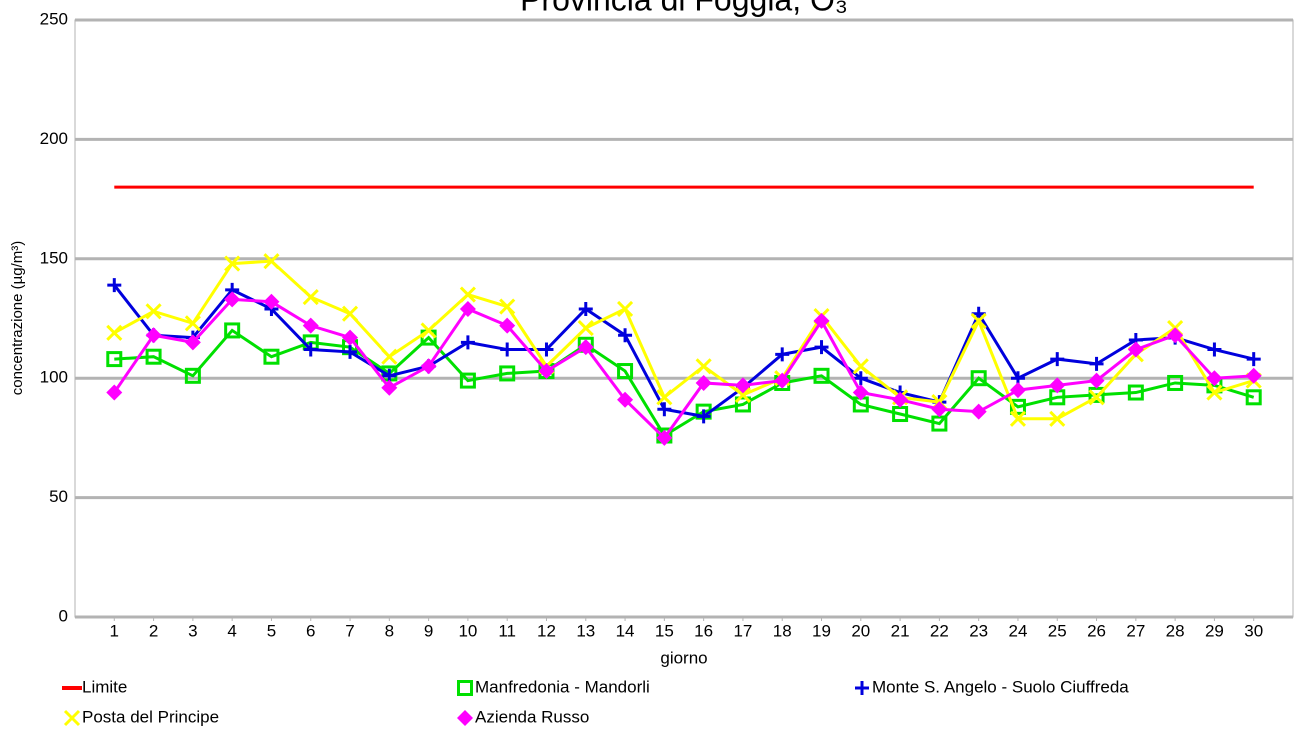  What do you see at coordinates (192, 630) in the screenshot?
I see `x-tick-label: 3` at bounding box center [192, 630].